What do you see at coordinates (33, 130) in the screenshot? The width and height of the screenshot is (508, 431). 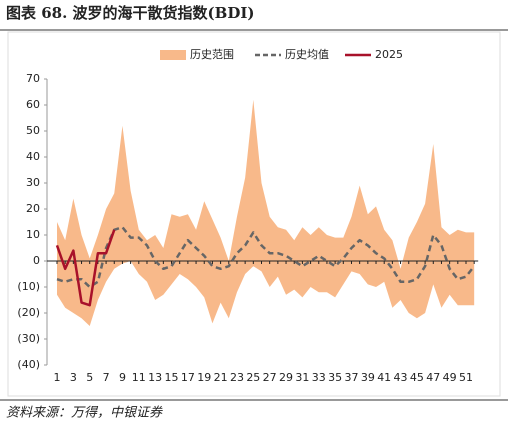 I see `y-tick-label: 50` at bounding box center [33, 130].